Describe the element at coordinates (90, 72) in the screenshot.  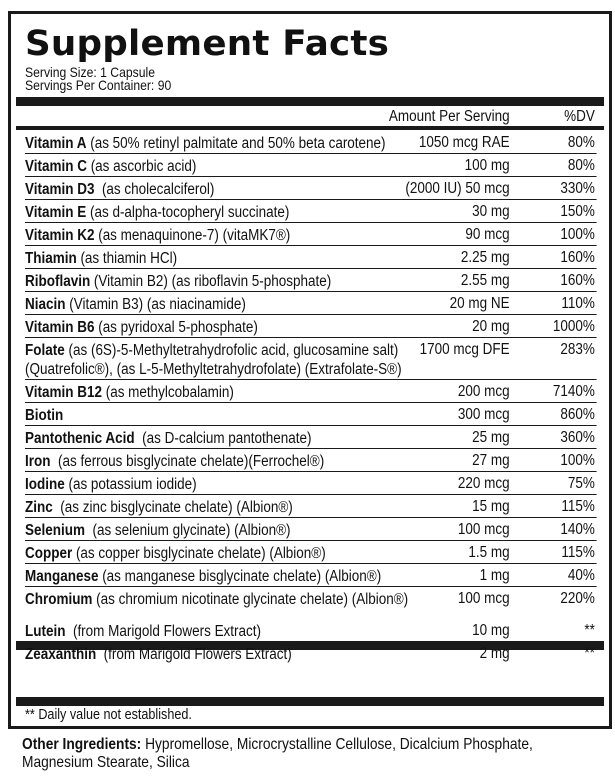
I see `serving-size: Serving Size: 1 Capsule` at that location.